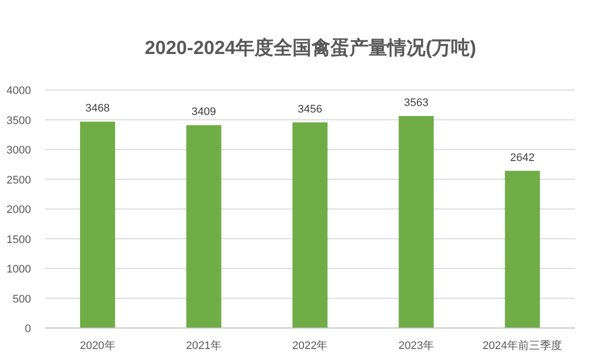 The image size is (591, 364). I want to click on x-tick-label: 2024年前三季度, so click(522, 345).